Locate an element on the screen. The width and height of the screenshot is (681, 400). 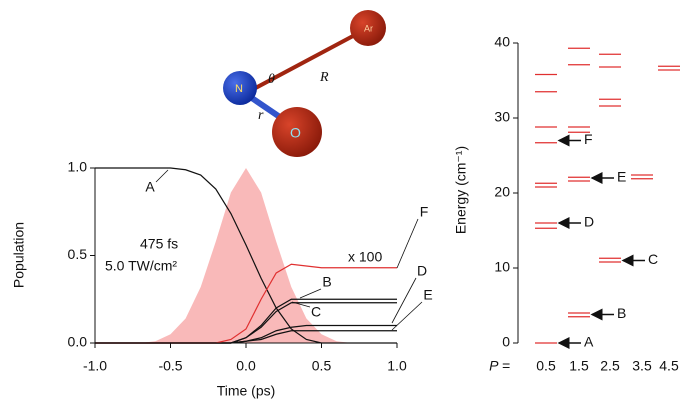
annotation: x 100 is located at coordinates (365, 257).